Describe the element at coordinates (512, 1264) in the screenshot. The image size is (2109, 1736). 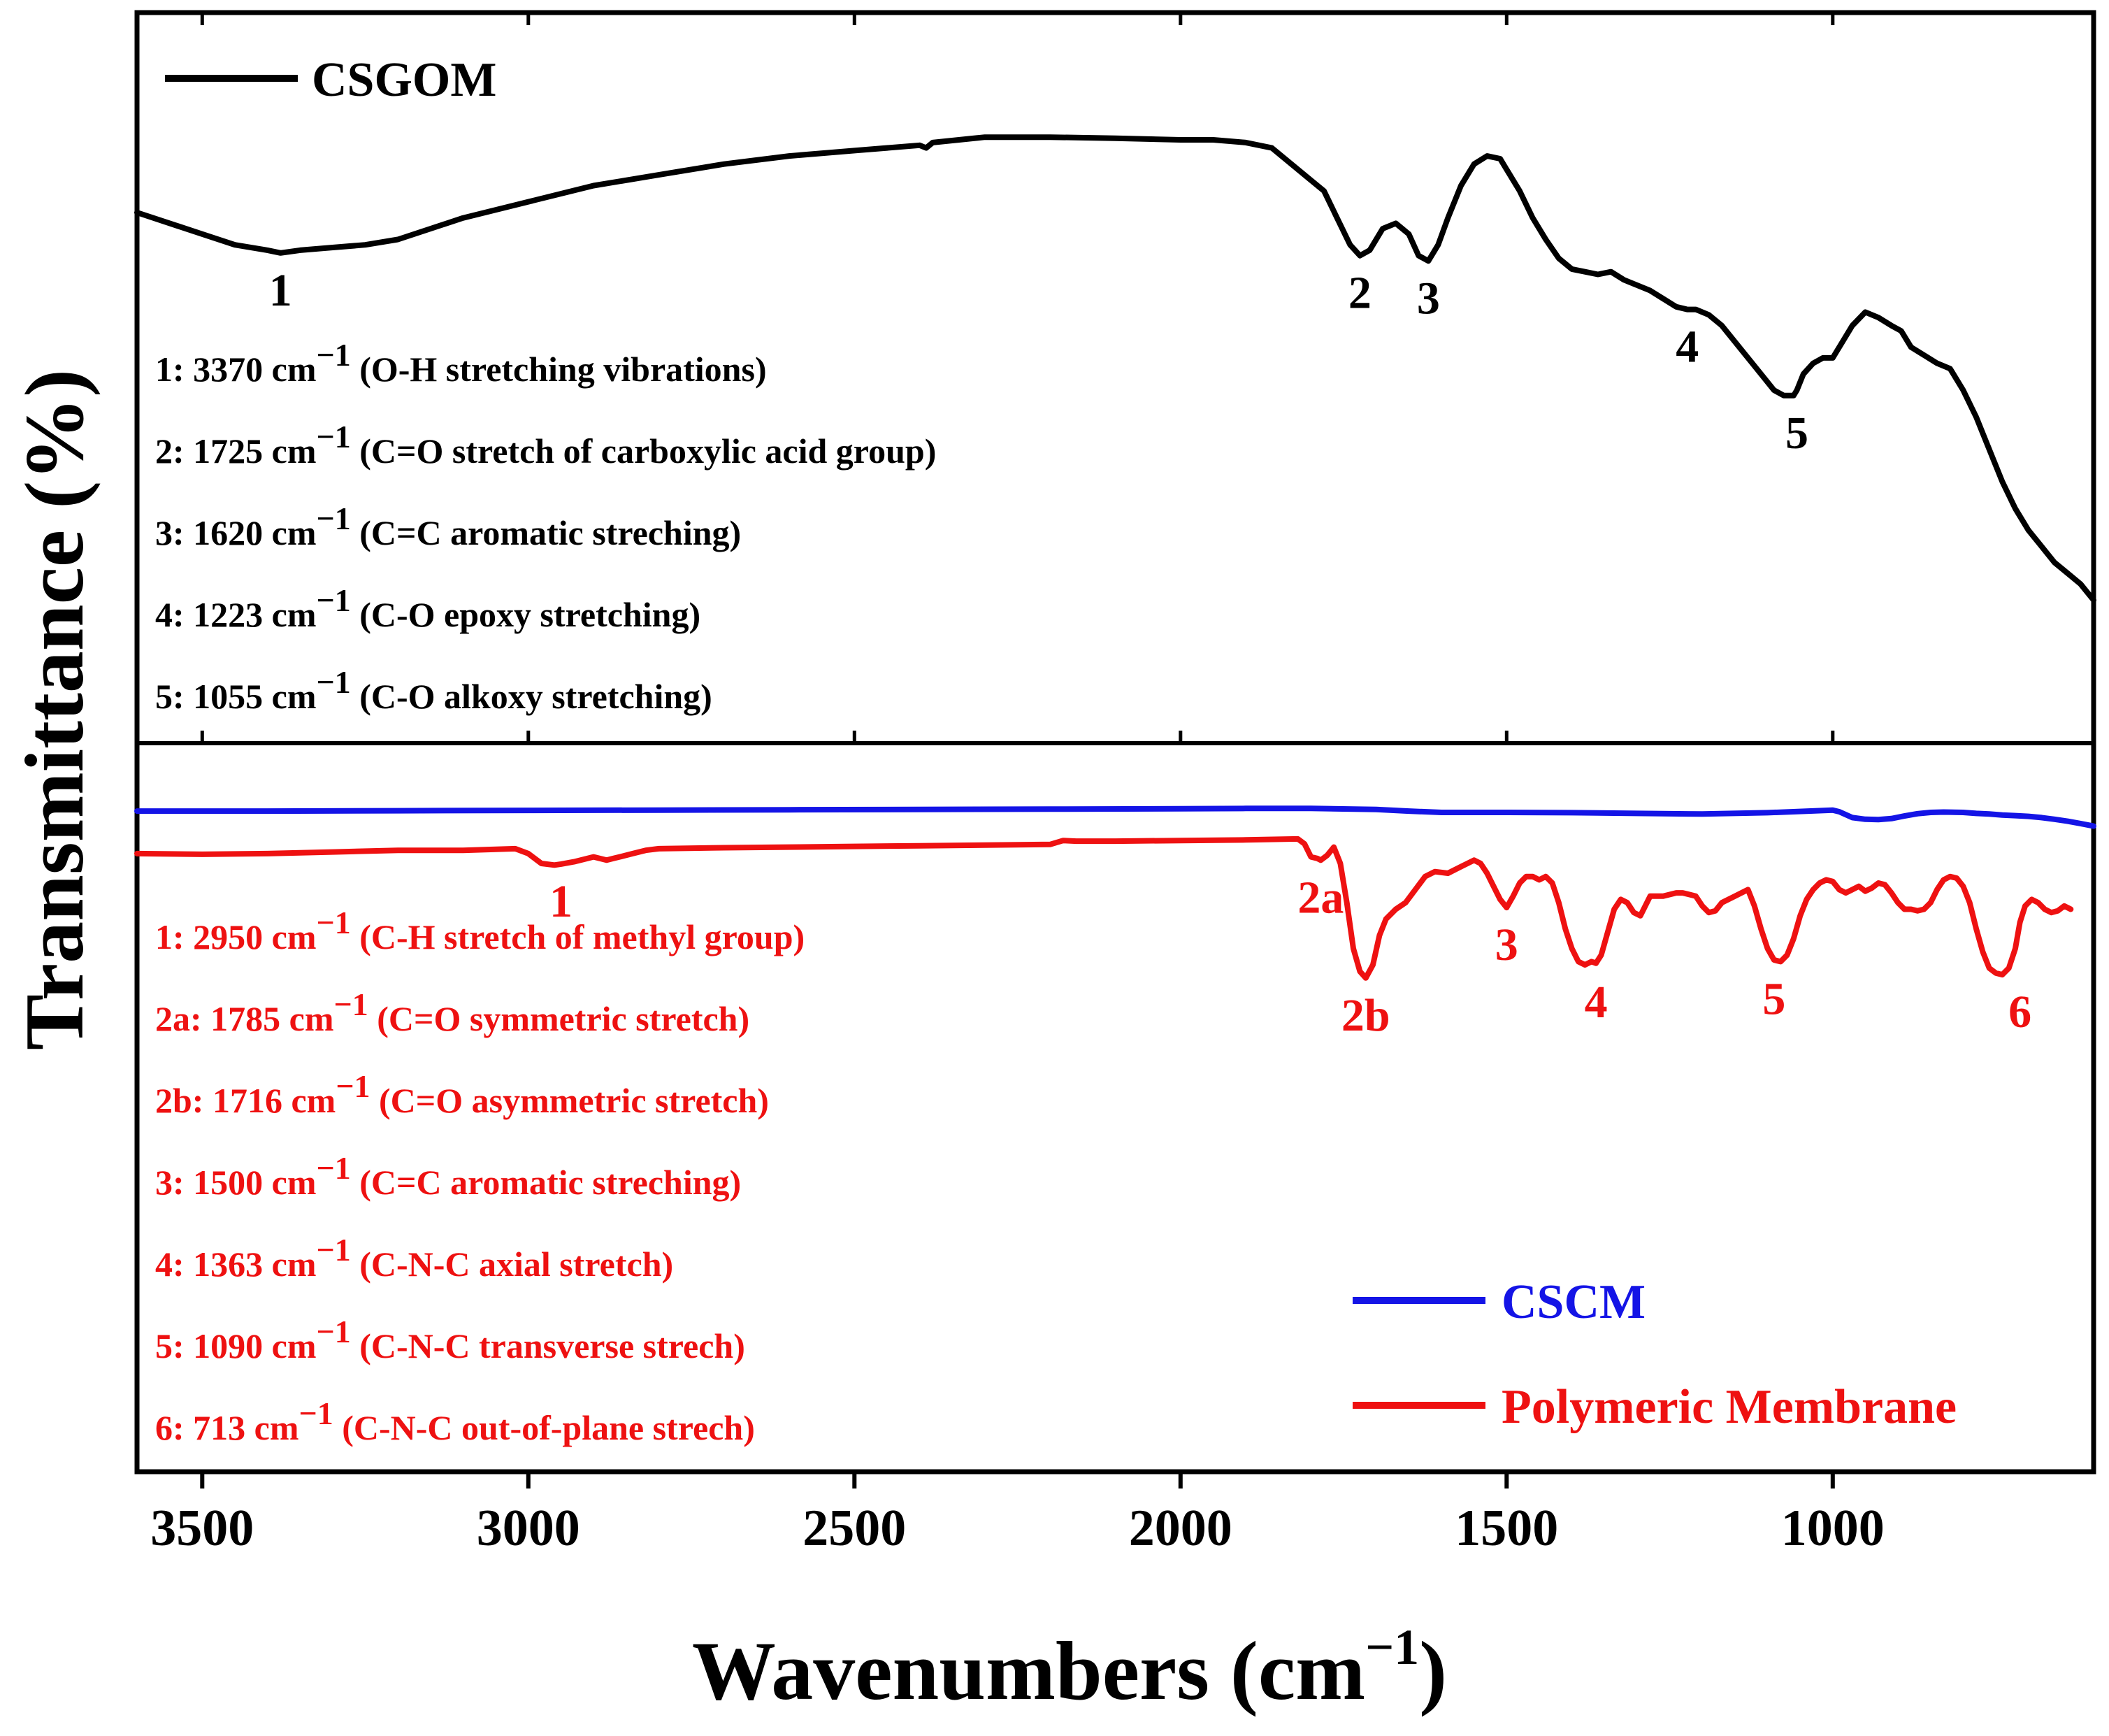
I see `annotation-suffix: (C-N-C axial stretch)` at that location.